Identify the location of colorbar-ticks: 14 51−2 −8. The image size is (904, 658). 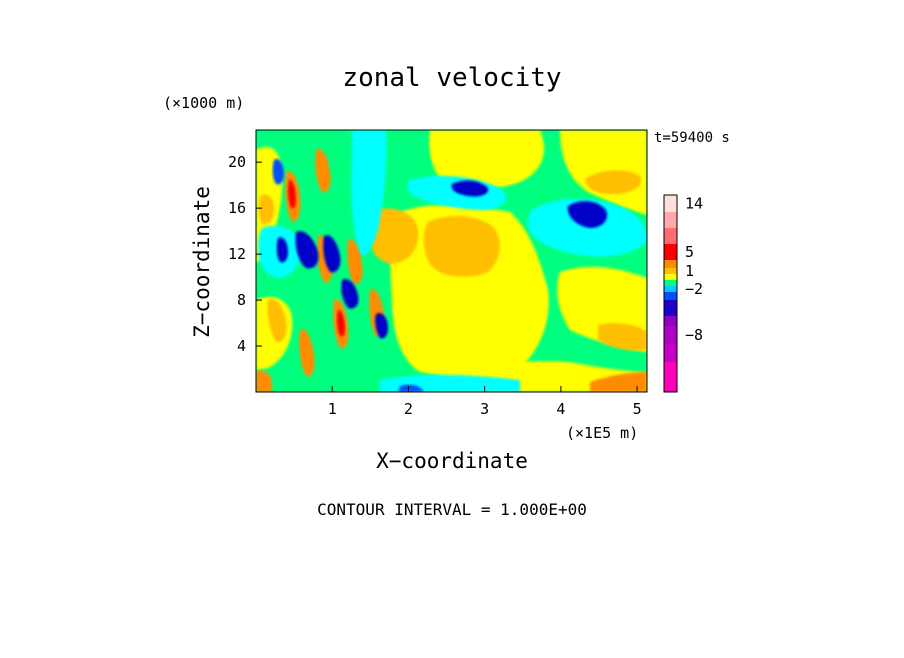
(694, 270).